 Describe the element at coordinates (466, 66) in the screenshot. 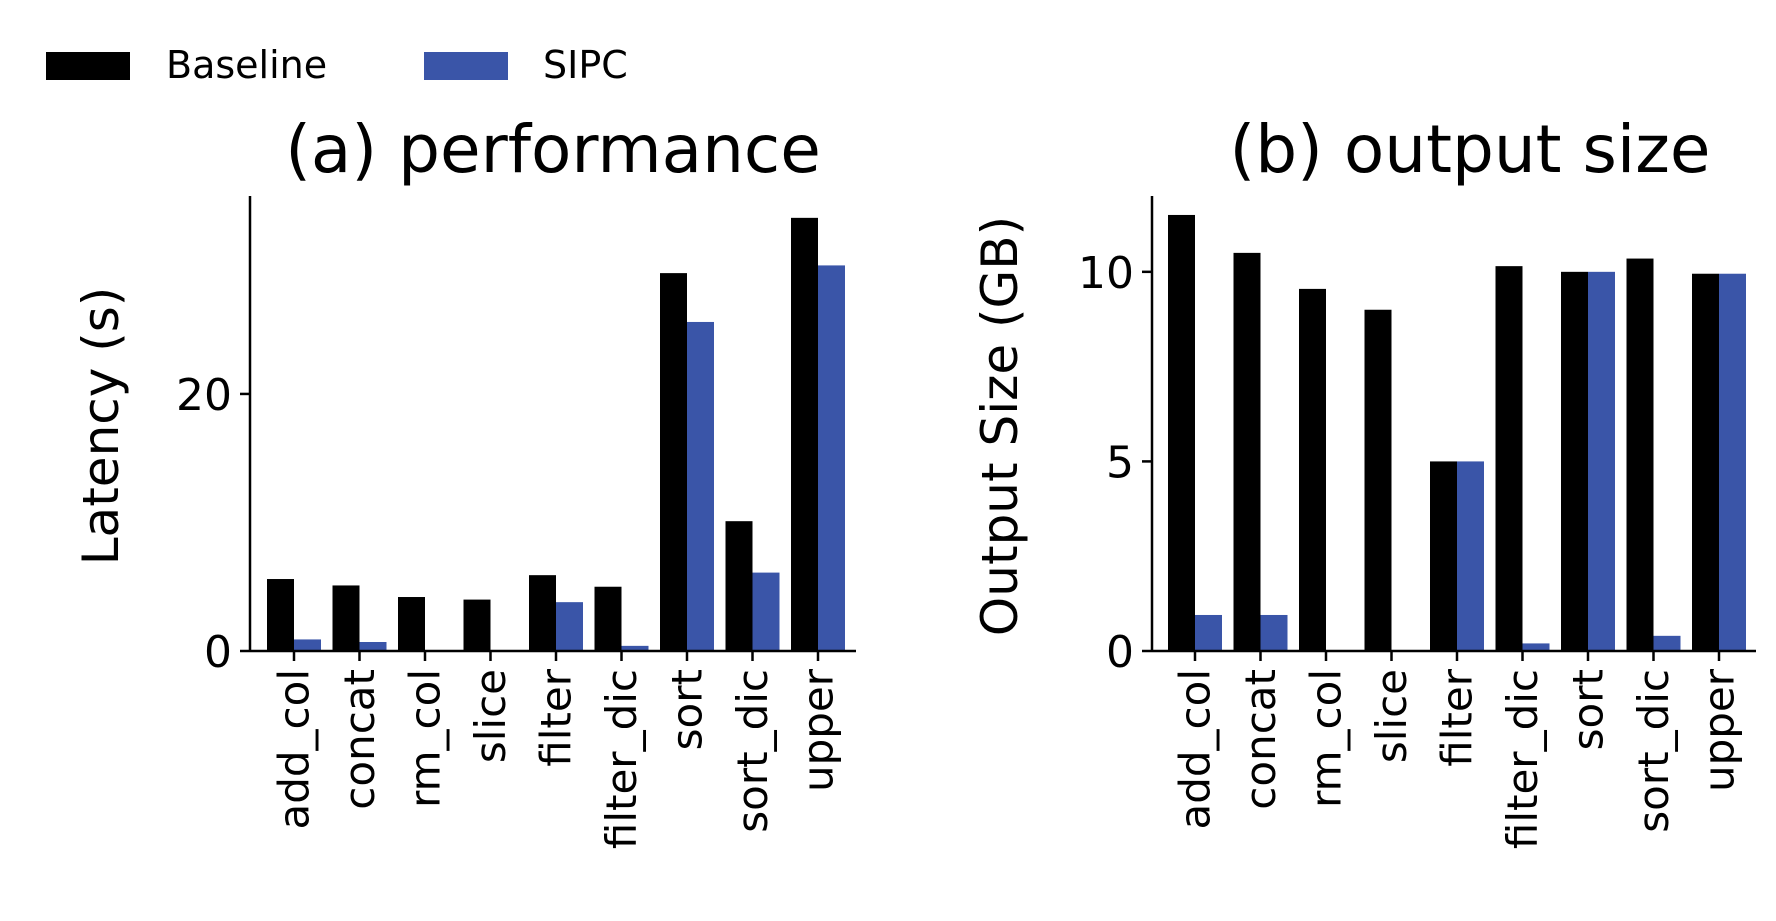

I see `legend-swatch-sipc` at that location.